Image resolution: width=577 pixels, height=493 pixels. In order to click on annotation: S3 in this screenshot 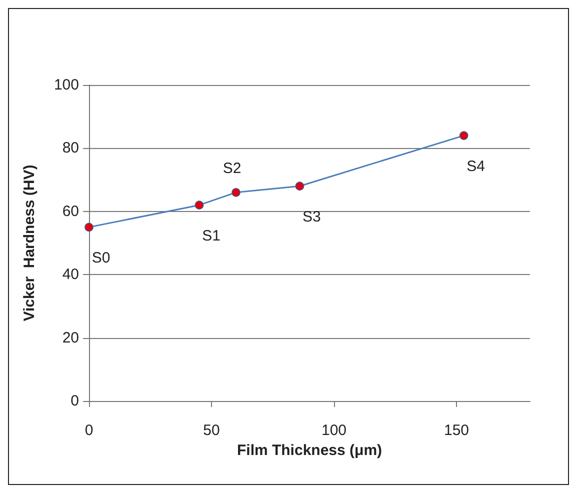, I will do `click(311, 217)`.